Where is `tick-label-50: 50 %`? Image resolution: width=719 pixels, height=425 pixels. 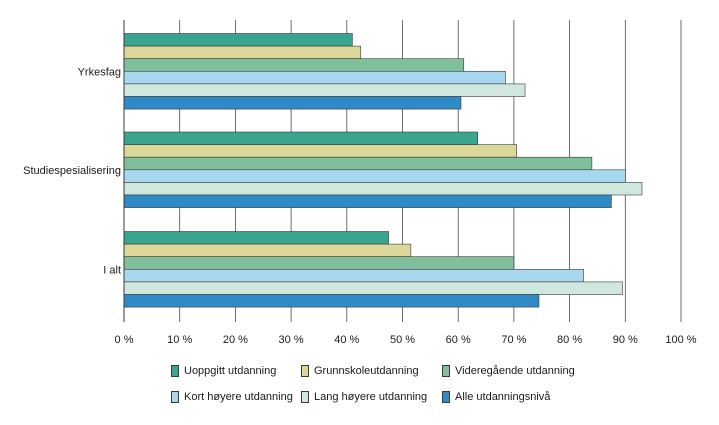 tick-label-50: 50 % is located at coordinates (402, 340).